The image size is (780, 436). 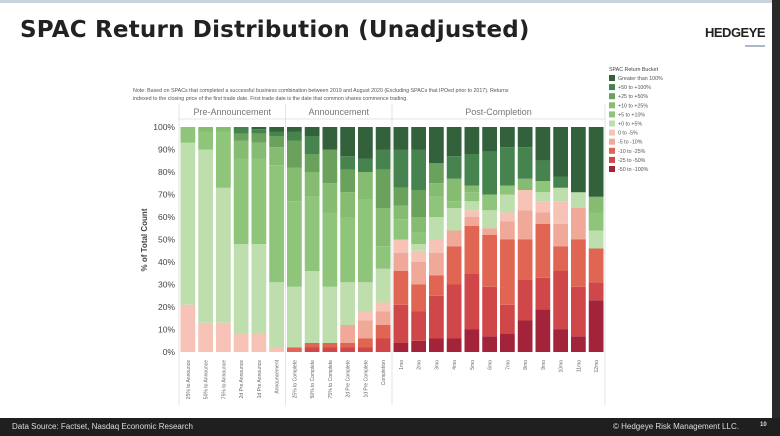 What do you see at coordinates (166, 285) in the screenshot?
I see `y-tick-label: 30%` at bounding box center [166, 285].